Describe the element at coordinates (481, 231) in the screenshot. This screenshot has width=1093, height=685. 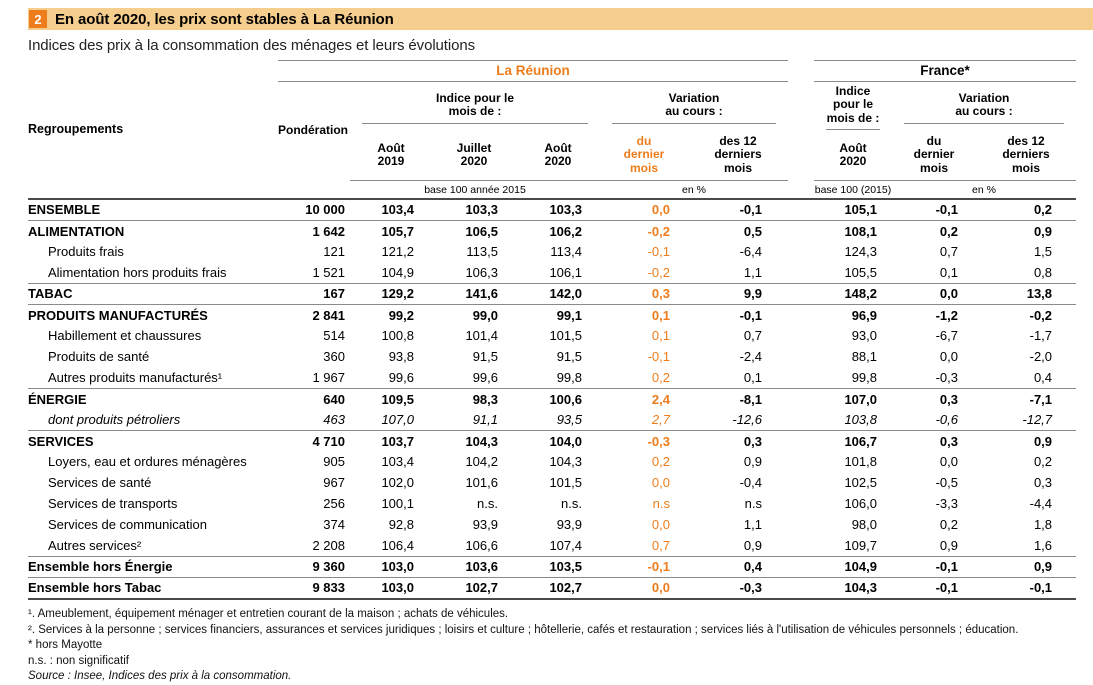
I see `value-cell: 106,5` at that location.